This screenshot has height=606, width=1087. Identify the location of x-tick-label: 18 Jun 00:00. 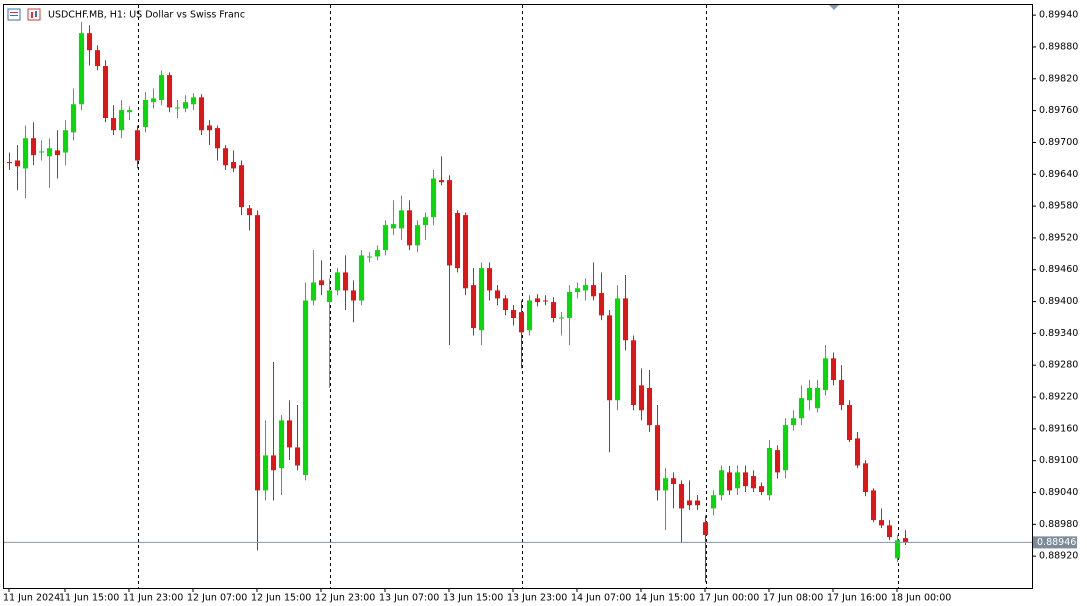
(921, 598).